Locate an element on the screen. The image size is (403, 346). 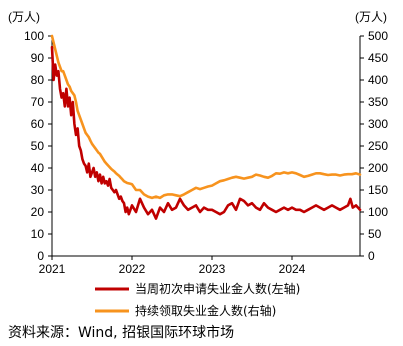
x-tick-label: 2021 is located at coordinates (52, 269).